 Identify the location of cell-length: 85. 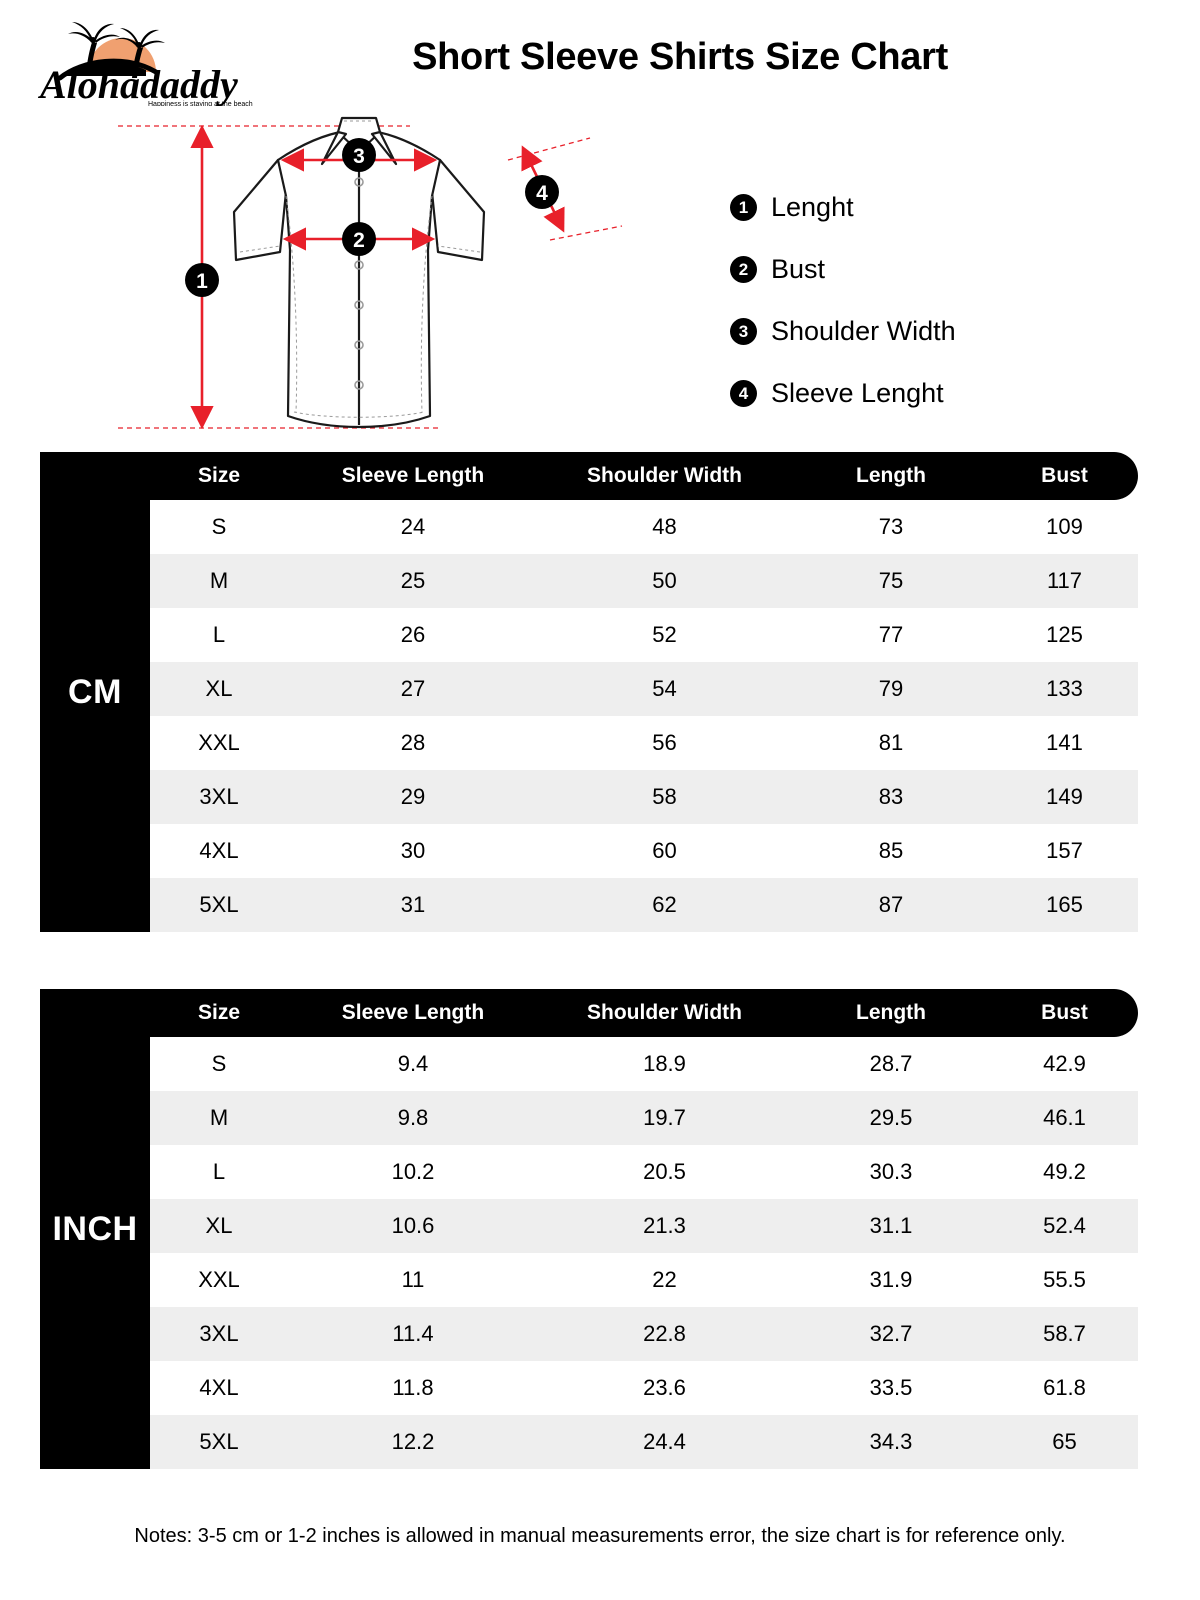
(891, 851).